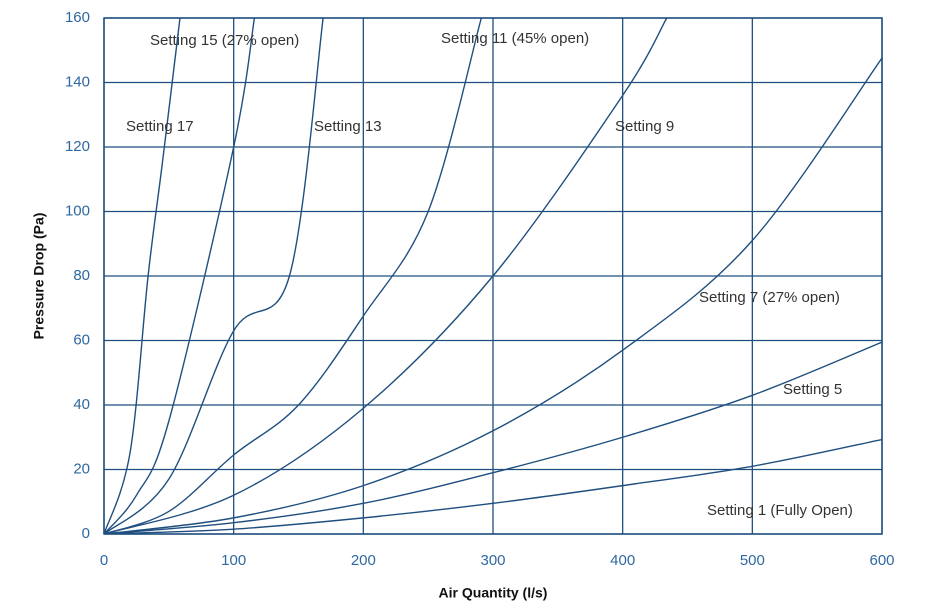 The image size is (929, 605). I want to click on y-tick-label: 0, so click(86, 533).